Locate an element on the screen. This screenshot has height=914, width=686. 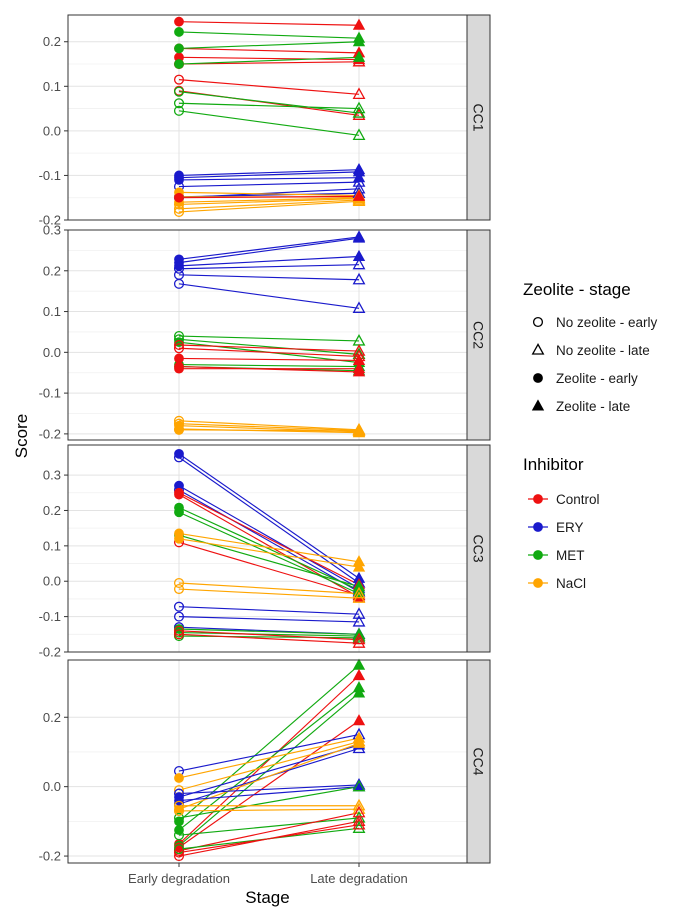
facet-strip-label: CC2 is located at coordinates (479, 335).